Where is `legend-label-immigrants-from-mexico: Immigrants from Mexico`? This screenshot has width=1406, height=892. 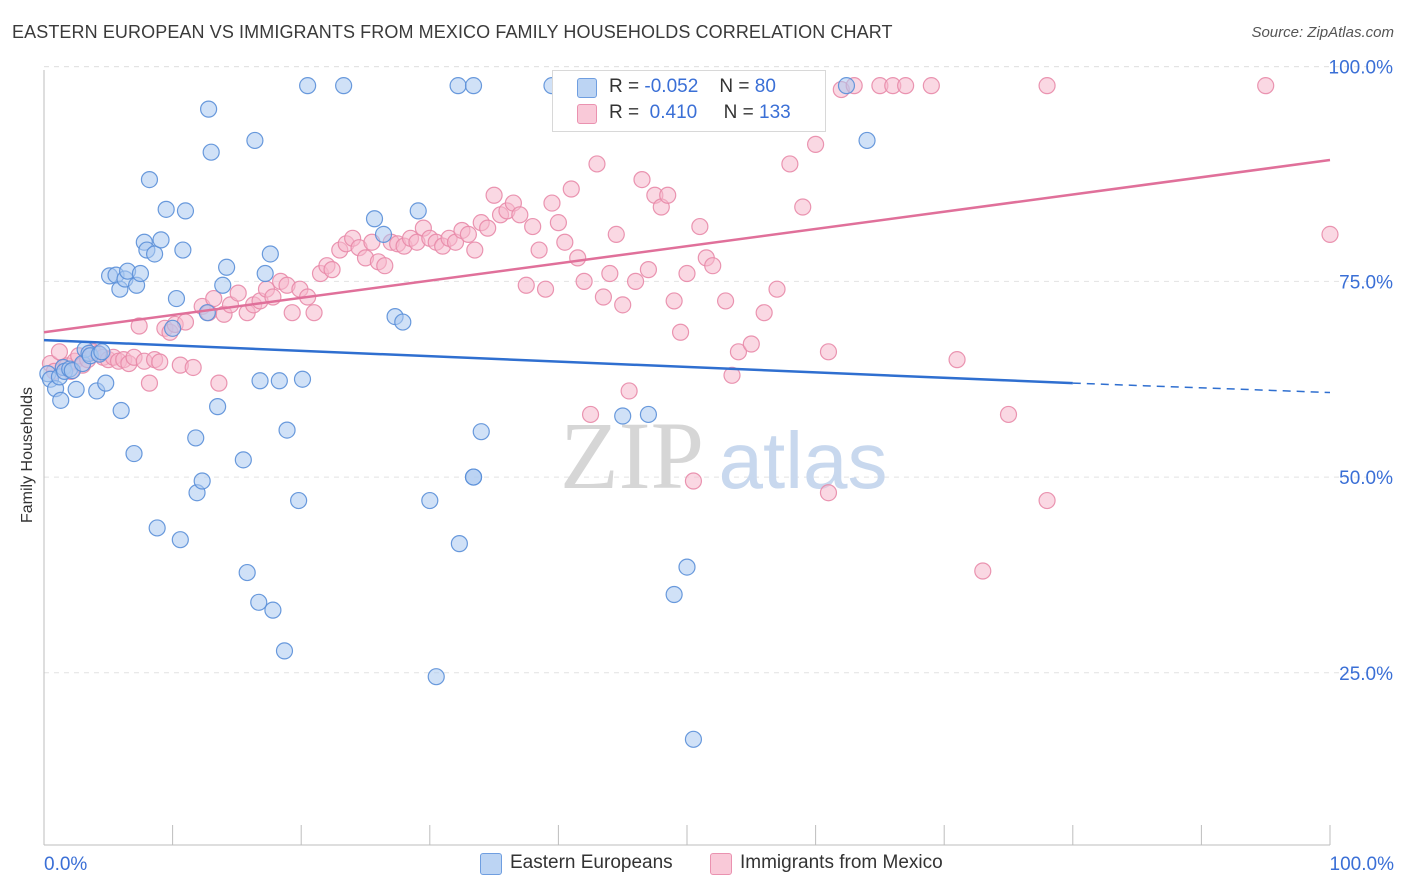 legend-label-immigrants-from-mexico: Immigrants from Mexico is located at coordinates (841, 862).